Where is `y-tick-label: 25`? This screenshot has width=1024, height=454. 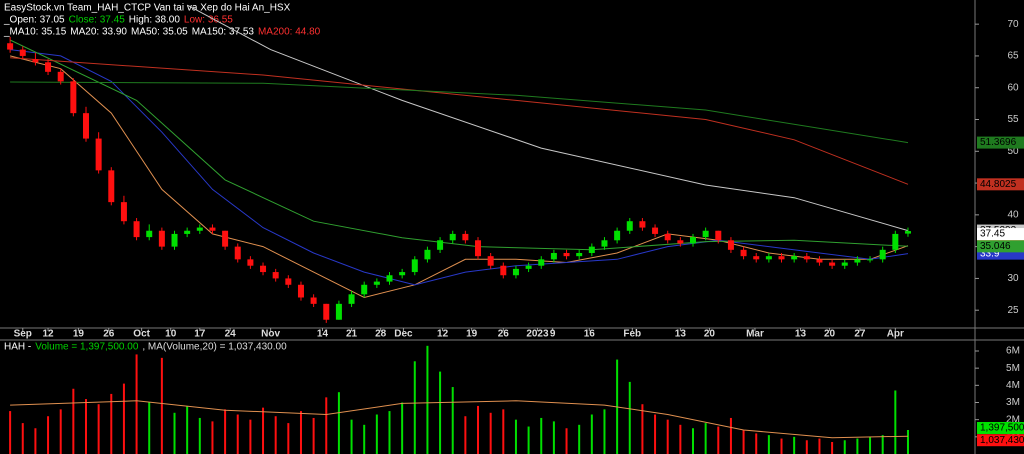
y-tick-label: 25 is located at coordinates (1013, 310).